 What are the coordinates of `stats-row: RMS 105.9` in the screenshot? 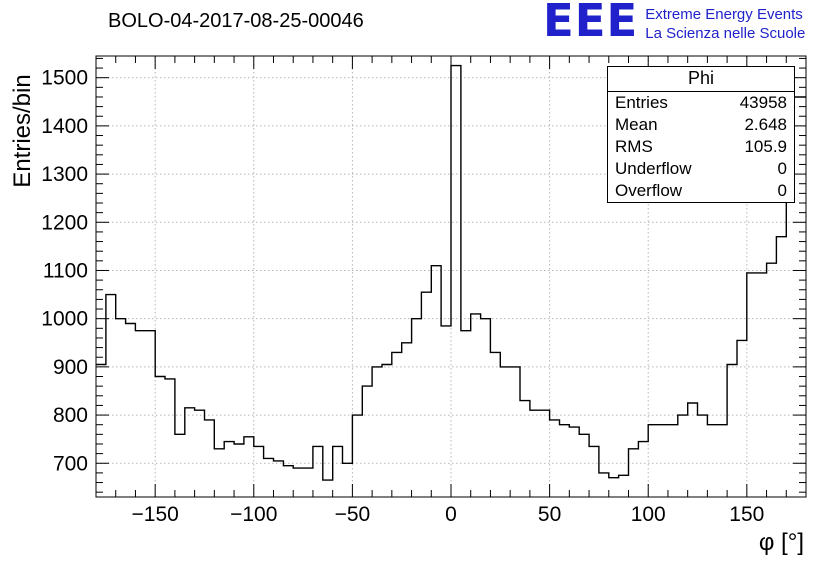 It's located at (701, 147).